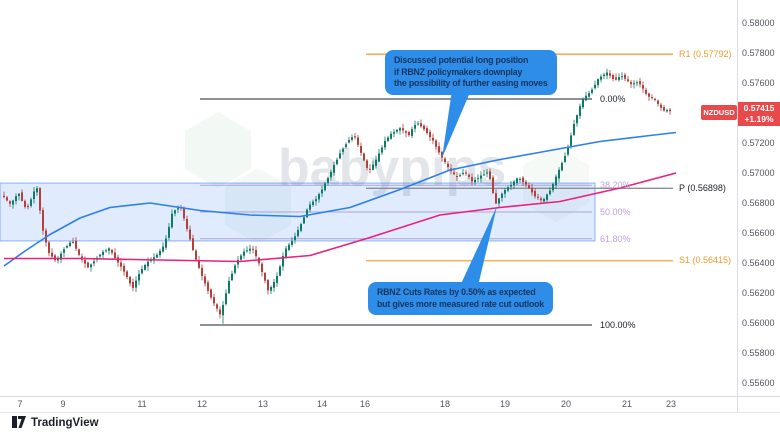  I want to click on time-tick-label: 9, so click(63, 404).